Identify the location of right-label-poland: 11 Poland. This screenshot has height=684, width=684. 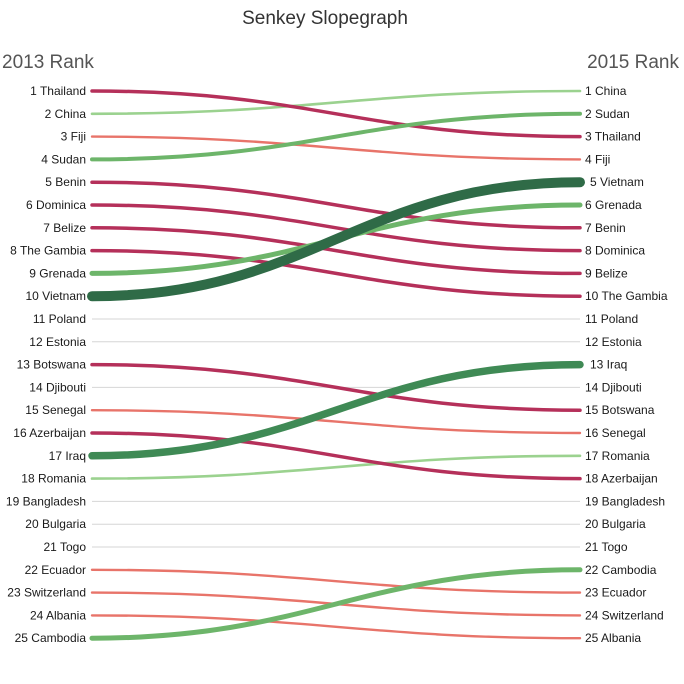
(611, 319).